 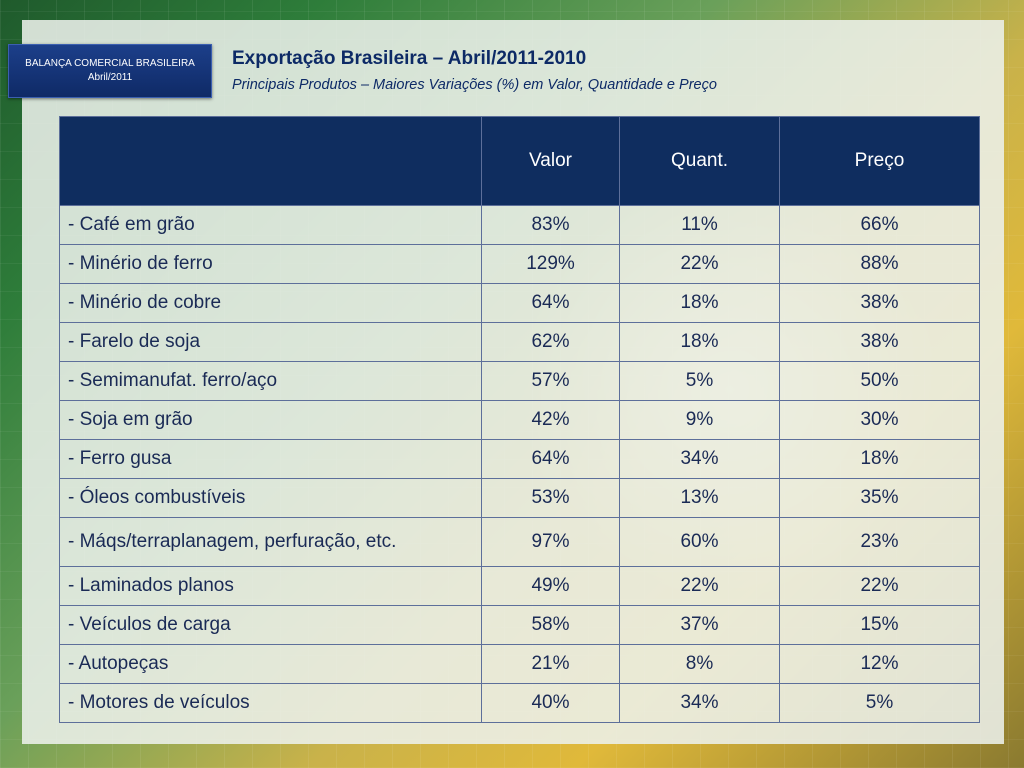 I want to click on cell-valor: 40%, so click(x=550, y=703).